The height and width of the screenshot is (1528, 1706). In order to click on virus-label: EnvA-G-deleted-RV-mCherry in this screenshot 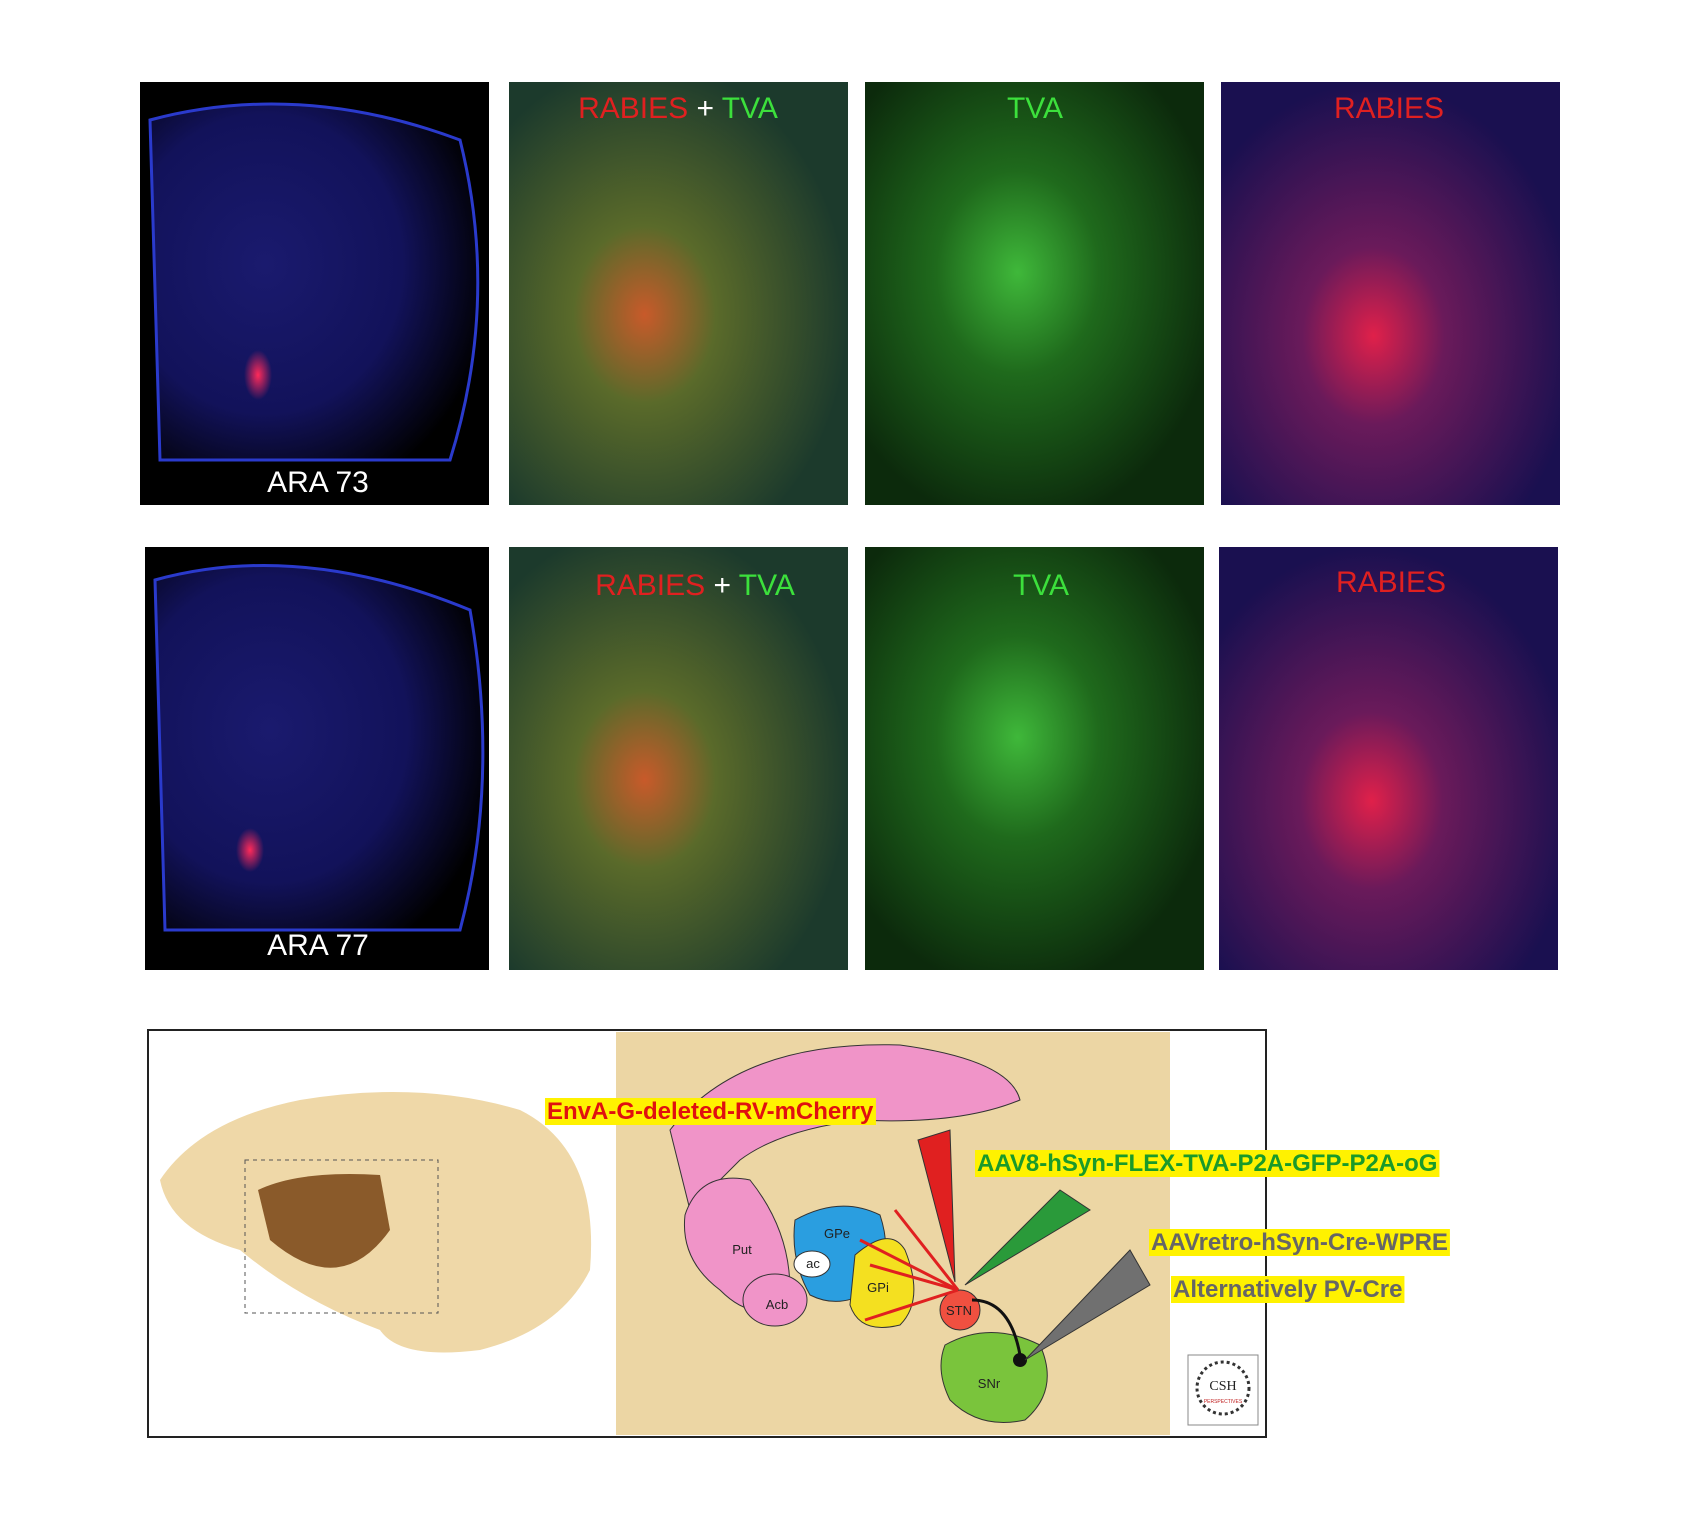, I will do `click(710, 1111)`.